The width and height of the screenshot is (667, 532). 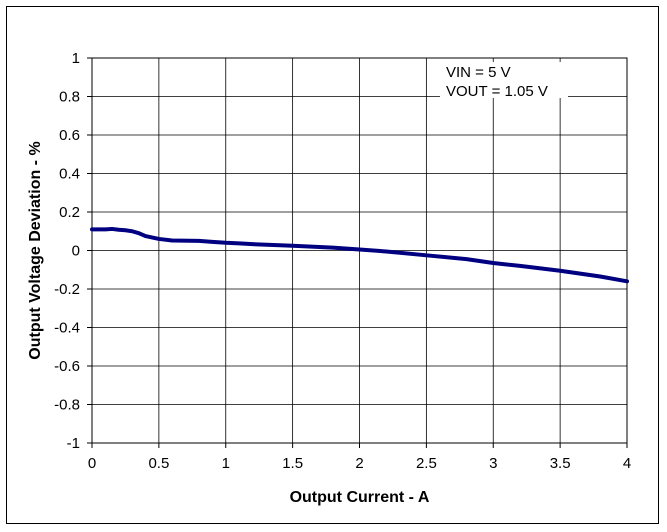 I want to click on annotation-backdrop, so click(x=504, y=80).